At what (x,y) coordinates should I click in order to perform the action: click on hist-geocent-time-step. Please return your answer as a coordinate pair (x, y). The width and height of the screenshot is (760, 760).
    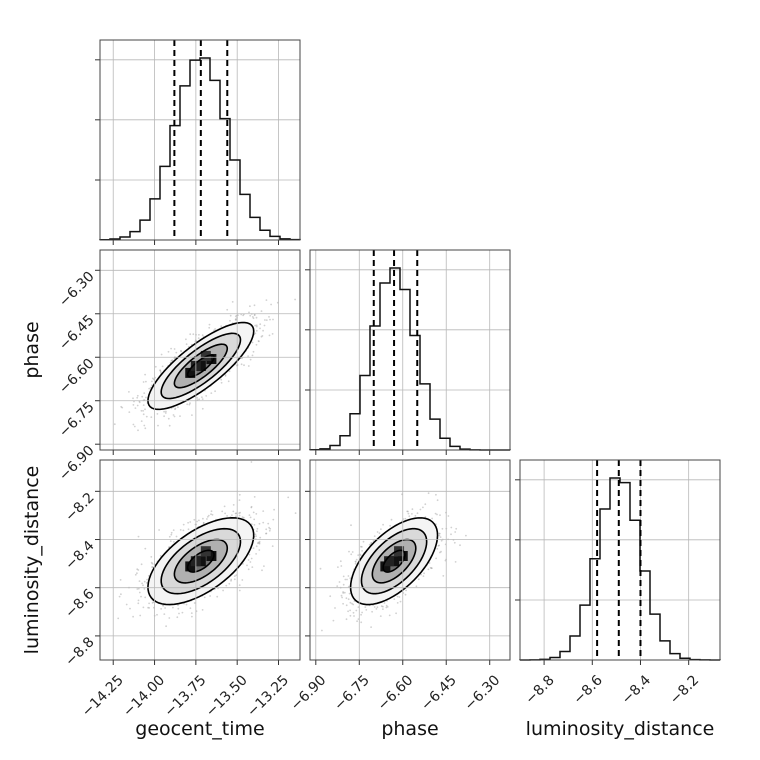
    Looking at the image, I should click on (200, 149).